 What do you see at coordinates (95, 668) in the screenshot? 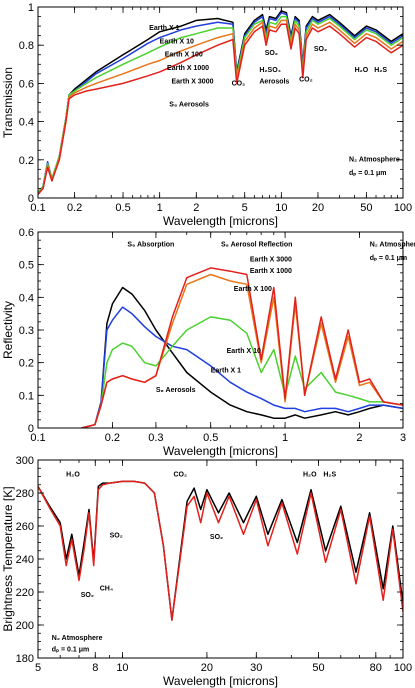
I see `x-tick-label: 8` at bounding box center [95, 668].